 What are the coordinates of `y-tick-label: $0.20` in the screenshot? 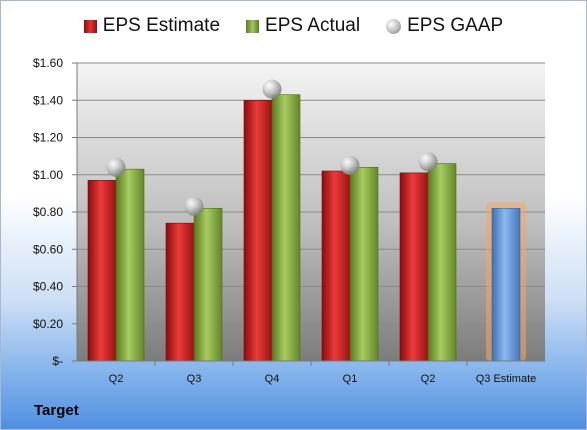 It's located at (48, 324).